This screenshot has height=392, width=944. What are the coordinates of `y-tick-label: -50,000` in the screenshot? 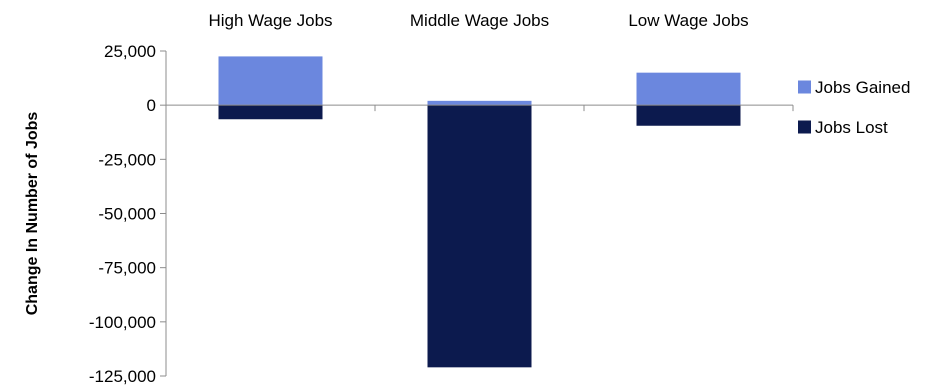 It's located at (127, 214).